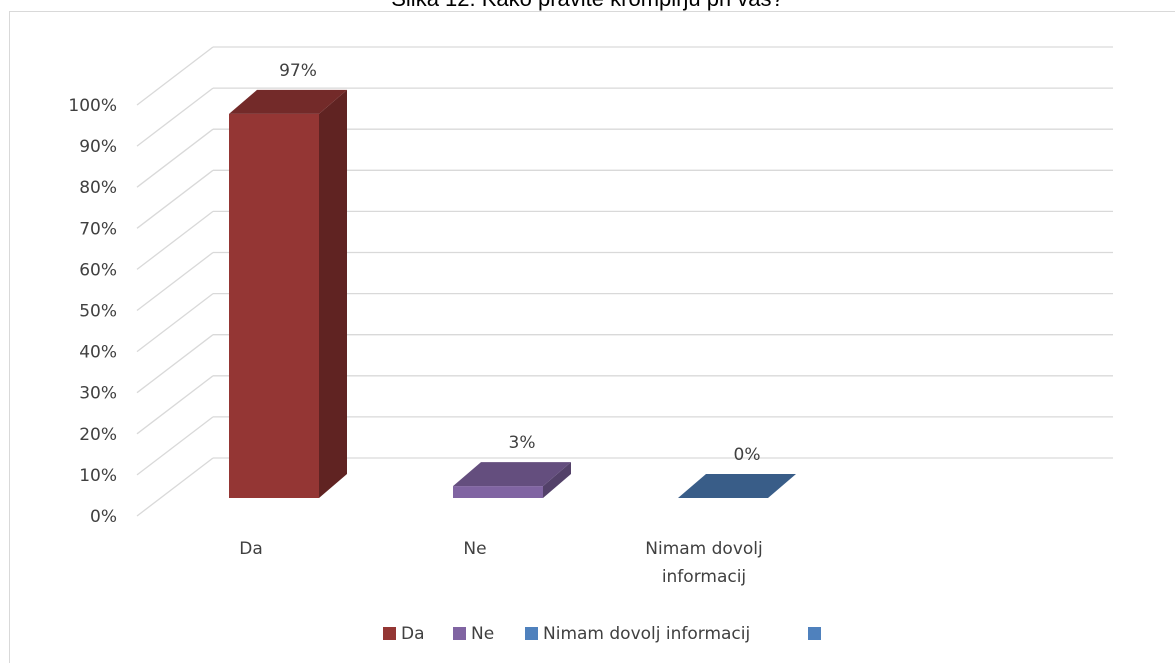 The width and height of the screenshot is (1175, 663). What do you see at coordinates (522, 443) in the screenshot?
I see `data-label: 3%` at bounding box center [522, 443].